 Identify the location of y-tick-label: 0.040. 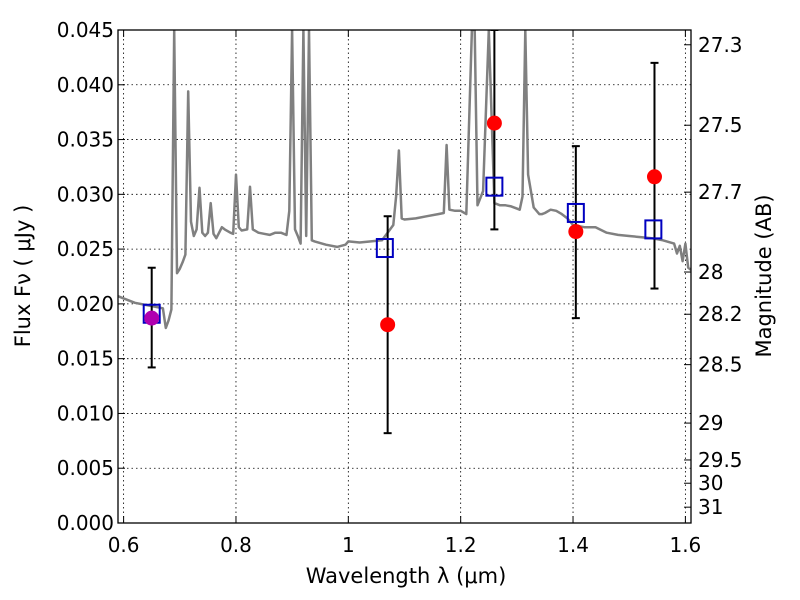
(85, 85).